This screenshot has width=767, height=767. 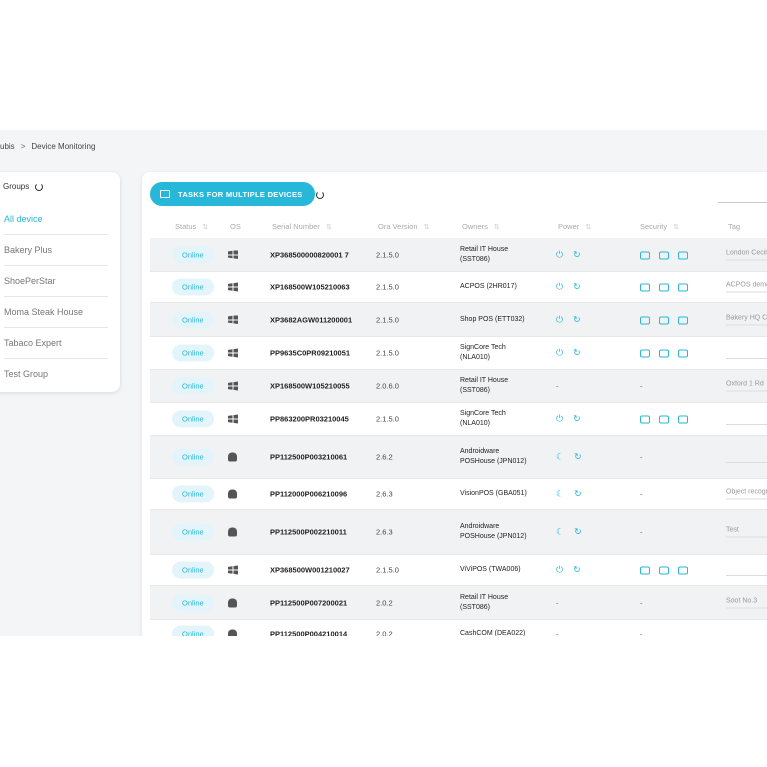 I want to click on serial-number: XP368500000820001 7, so click(x=309, y=254).